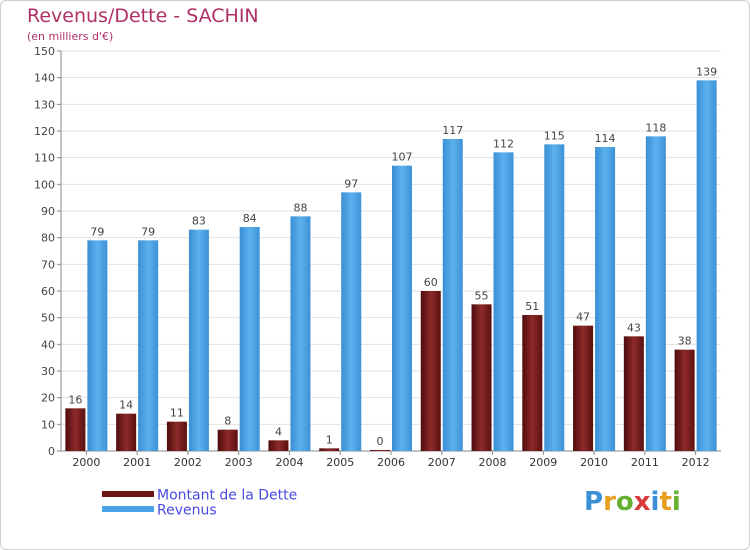 This screenshot has width=750, height=550. Describe the element at coordinates (402, 157) in the screenshot. I see `data-label-revenus: 107` at that location.